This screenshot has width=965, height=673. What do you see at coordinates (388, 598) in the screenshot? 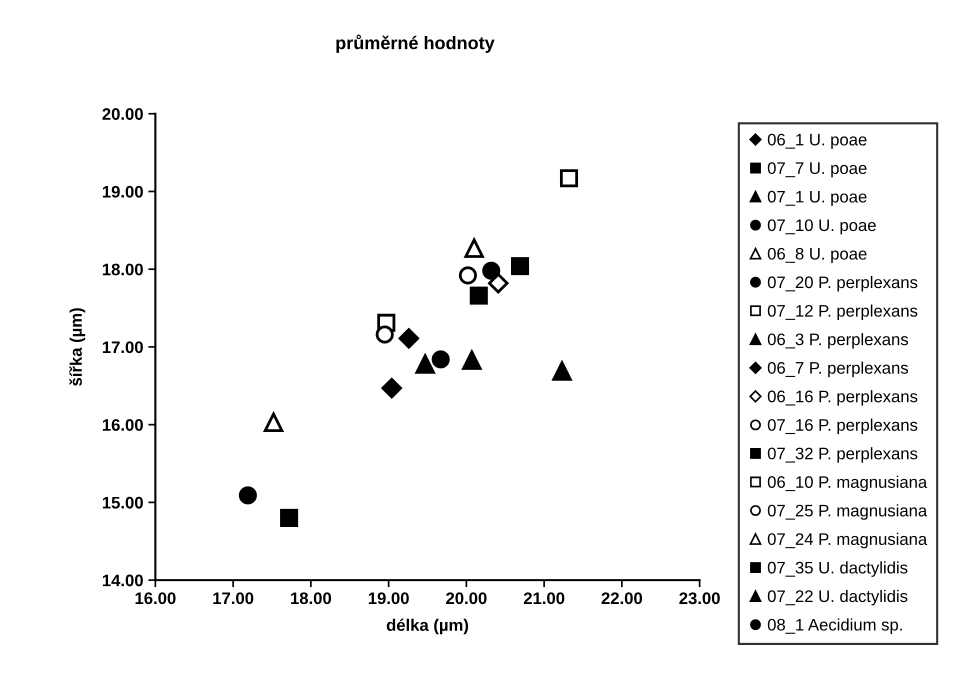
I see `x-tick-label: 19.00` at bounding box center [388, 598].